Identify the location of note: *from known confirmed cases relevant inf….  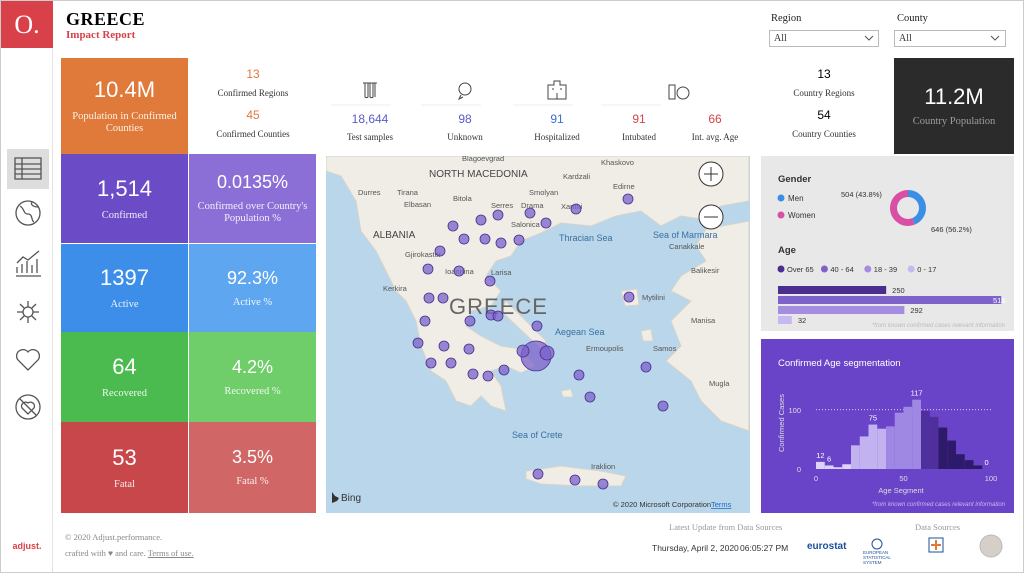
(939, 505).